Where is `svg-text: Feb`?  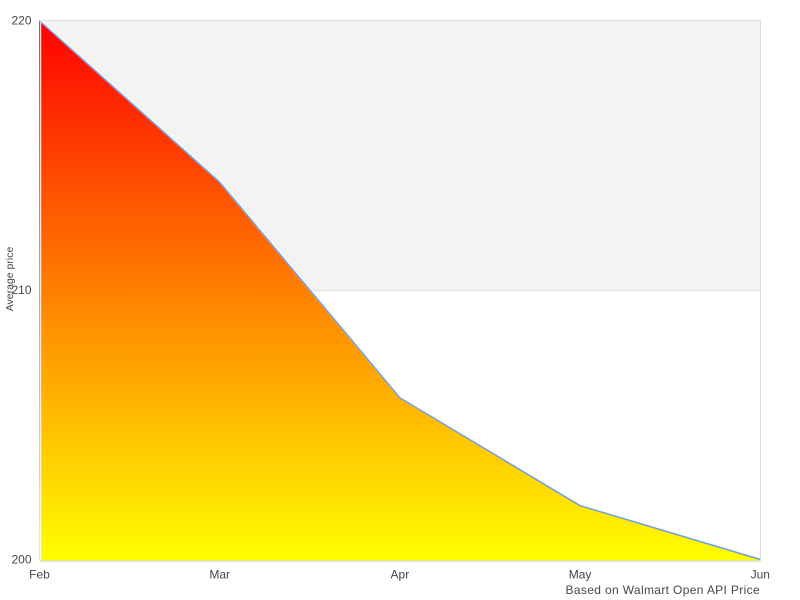
svg-text: Feb is located at coordinates (39, 575).